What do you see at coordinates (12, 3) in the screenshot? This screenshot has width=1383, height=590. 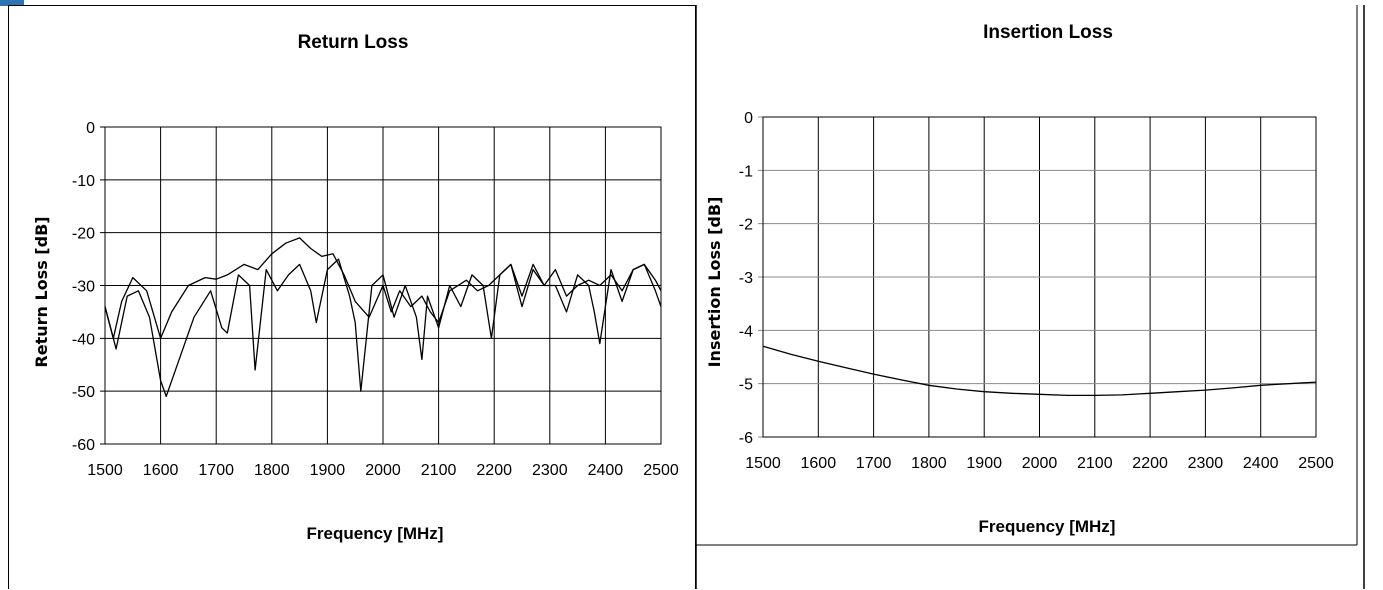 I see `heading-fragment` at bounding box center [12, 3].